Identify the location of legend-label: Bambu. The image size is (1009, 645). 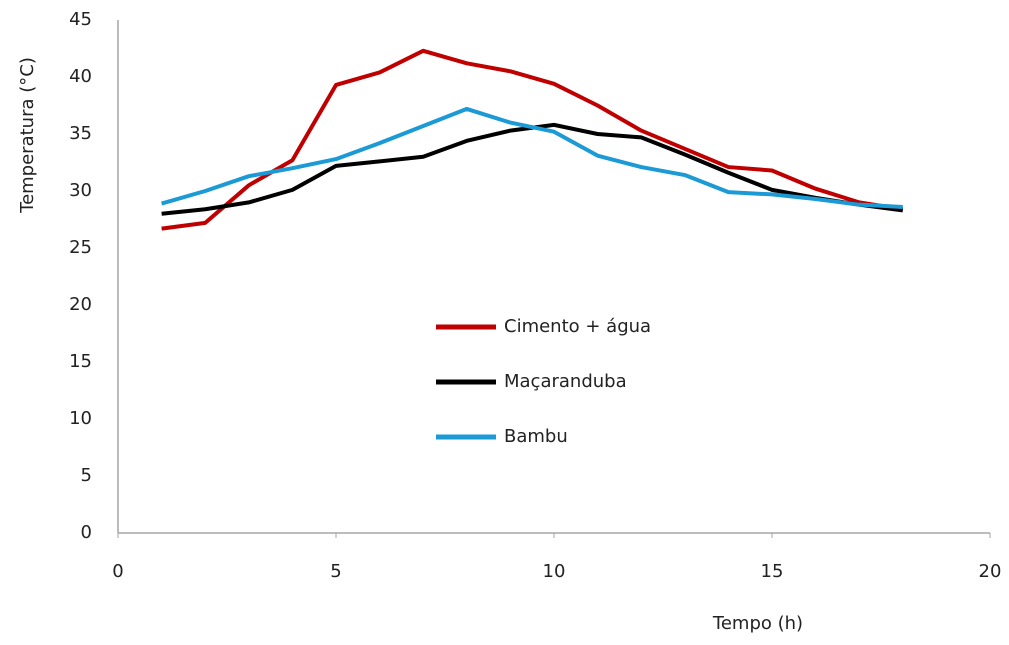
(536, 436).